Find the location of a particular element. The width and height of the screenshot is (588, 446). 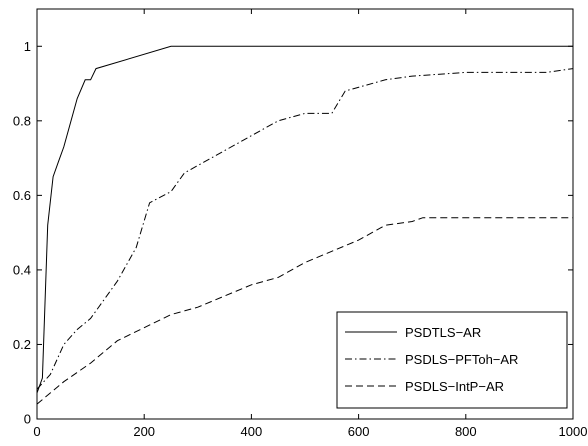

x-tick-label: 600 is located at coordinates (359, 431).